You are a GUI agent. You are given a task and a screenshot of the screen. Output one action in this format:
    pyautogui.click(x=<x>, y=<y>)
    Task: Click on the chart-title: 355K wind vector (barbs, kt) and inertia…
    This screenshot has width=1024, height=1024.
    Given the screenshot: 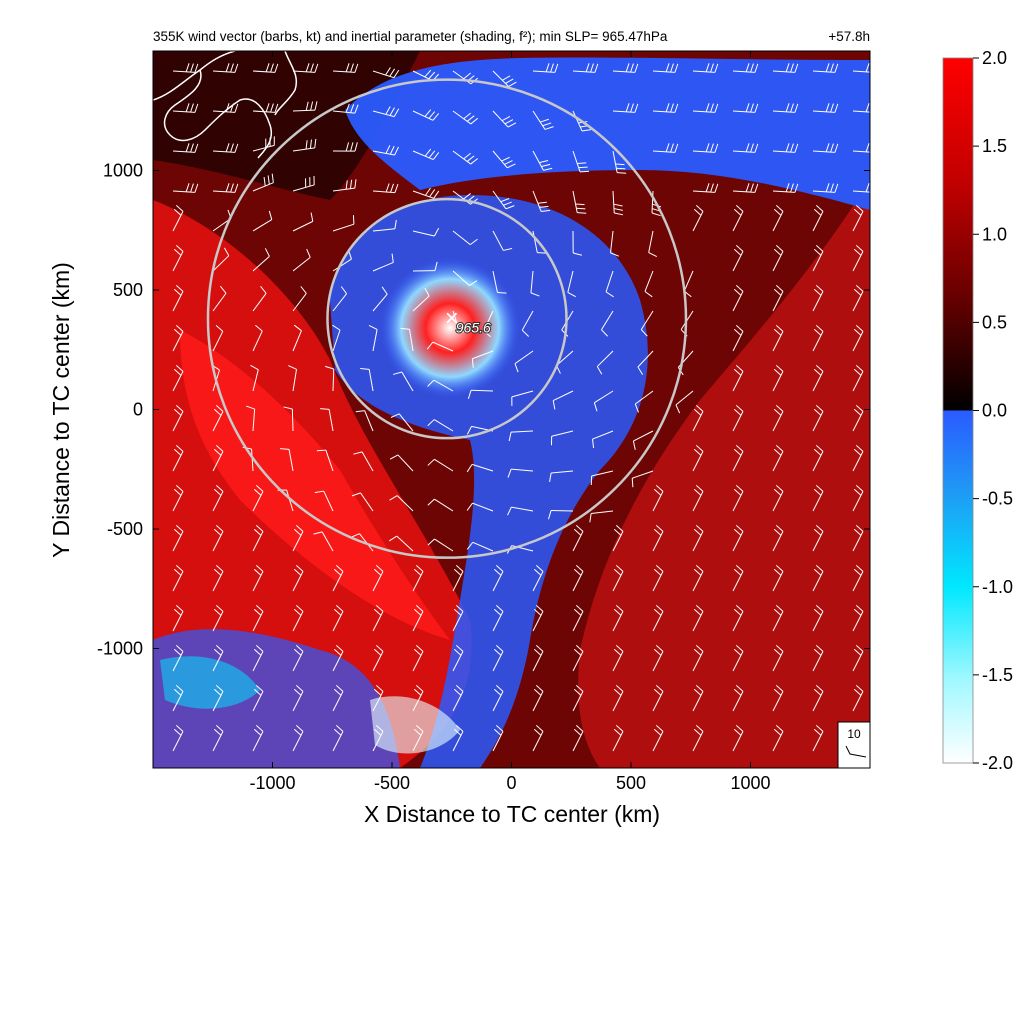 What is the action you would take?
    pyautogui.click(x=410, y=36)
    